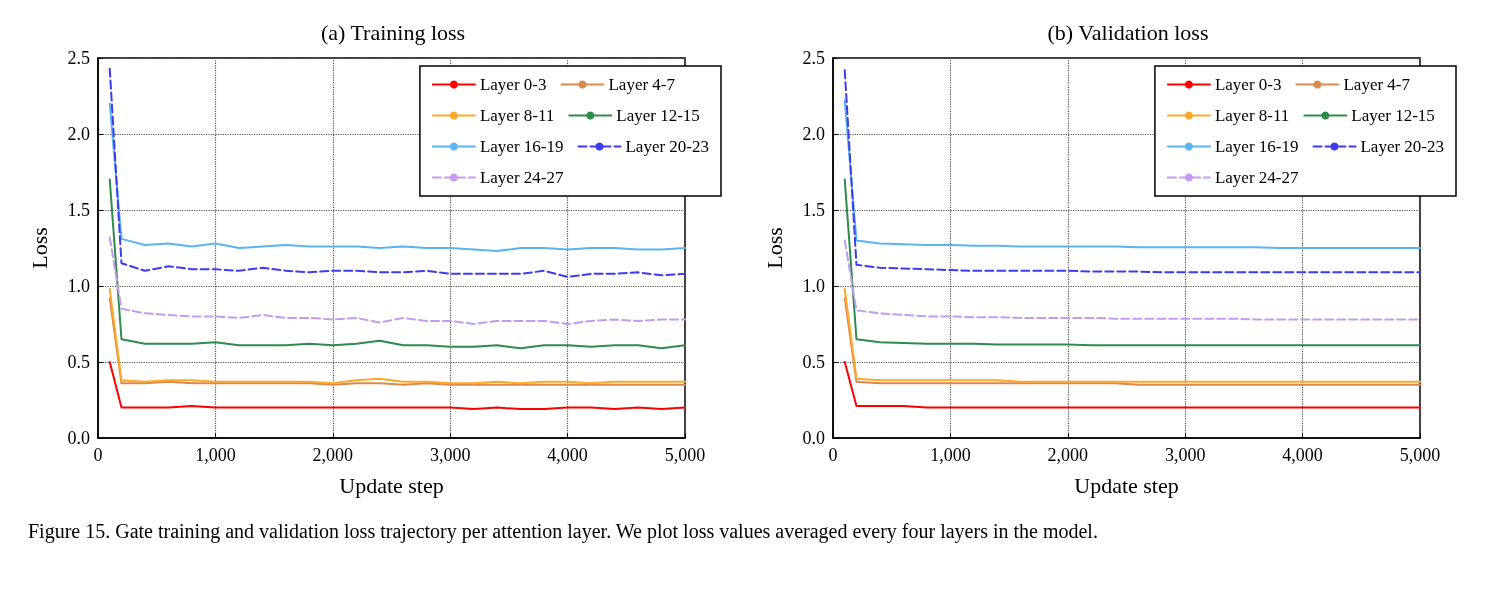  Describe the element at coordinates (563, 531) in the screenshot. I see `caption: Figure 15. Gate training and validation loss trajectory per attention layer. We plot loss values averaged every four layers in the model.` at that location.